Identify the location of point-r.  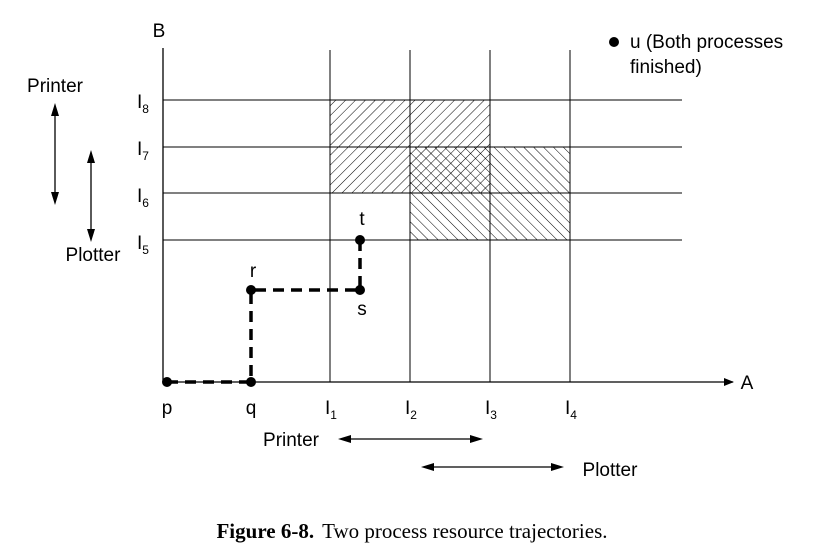
(251, 290).